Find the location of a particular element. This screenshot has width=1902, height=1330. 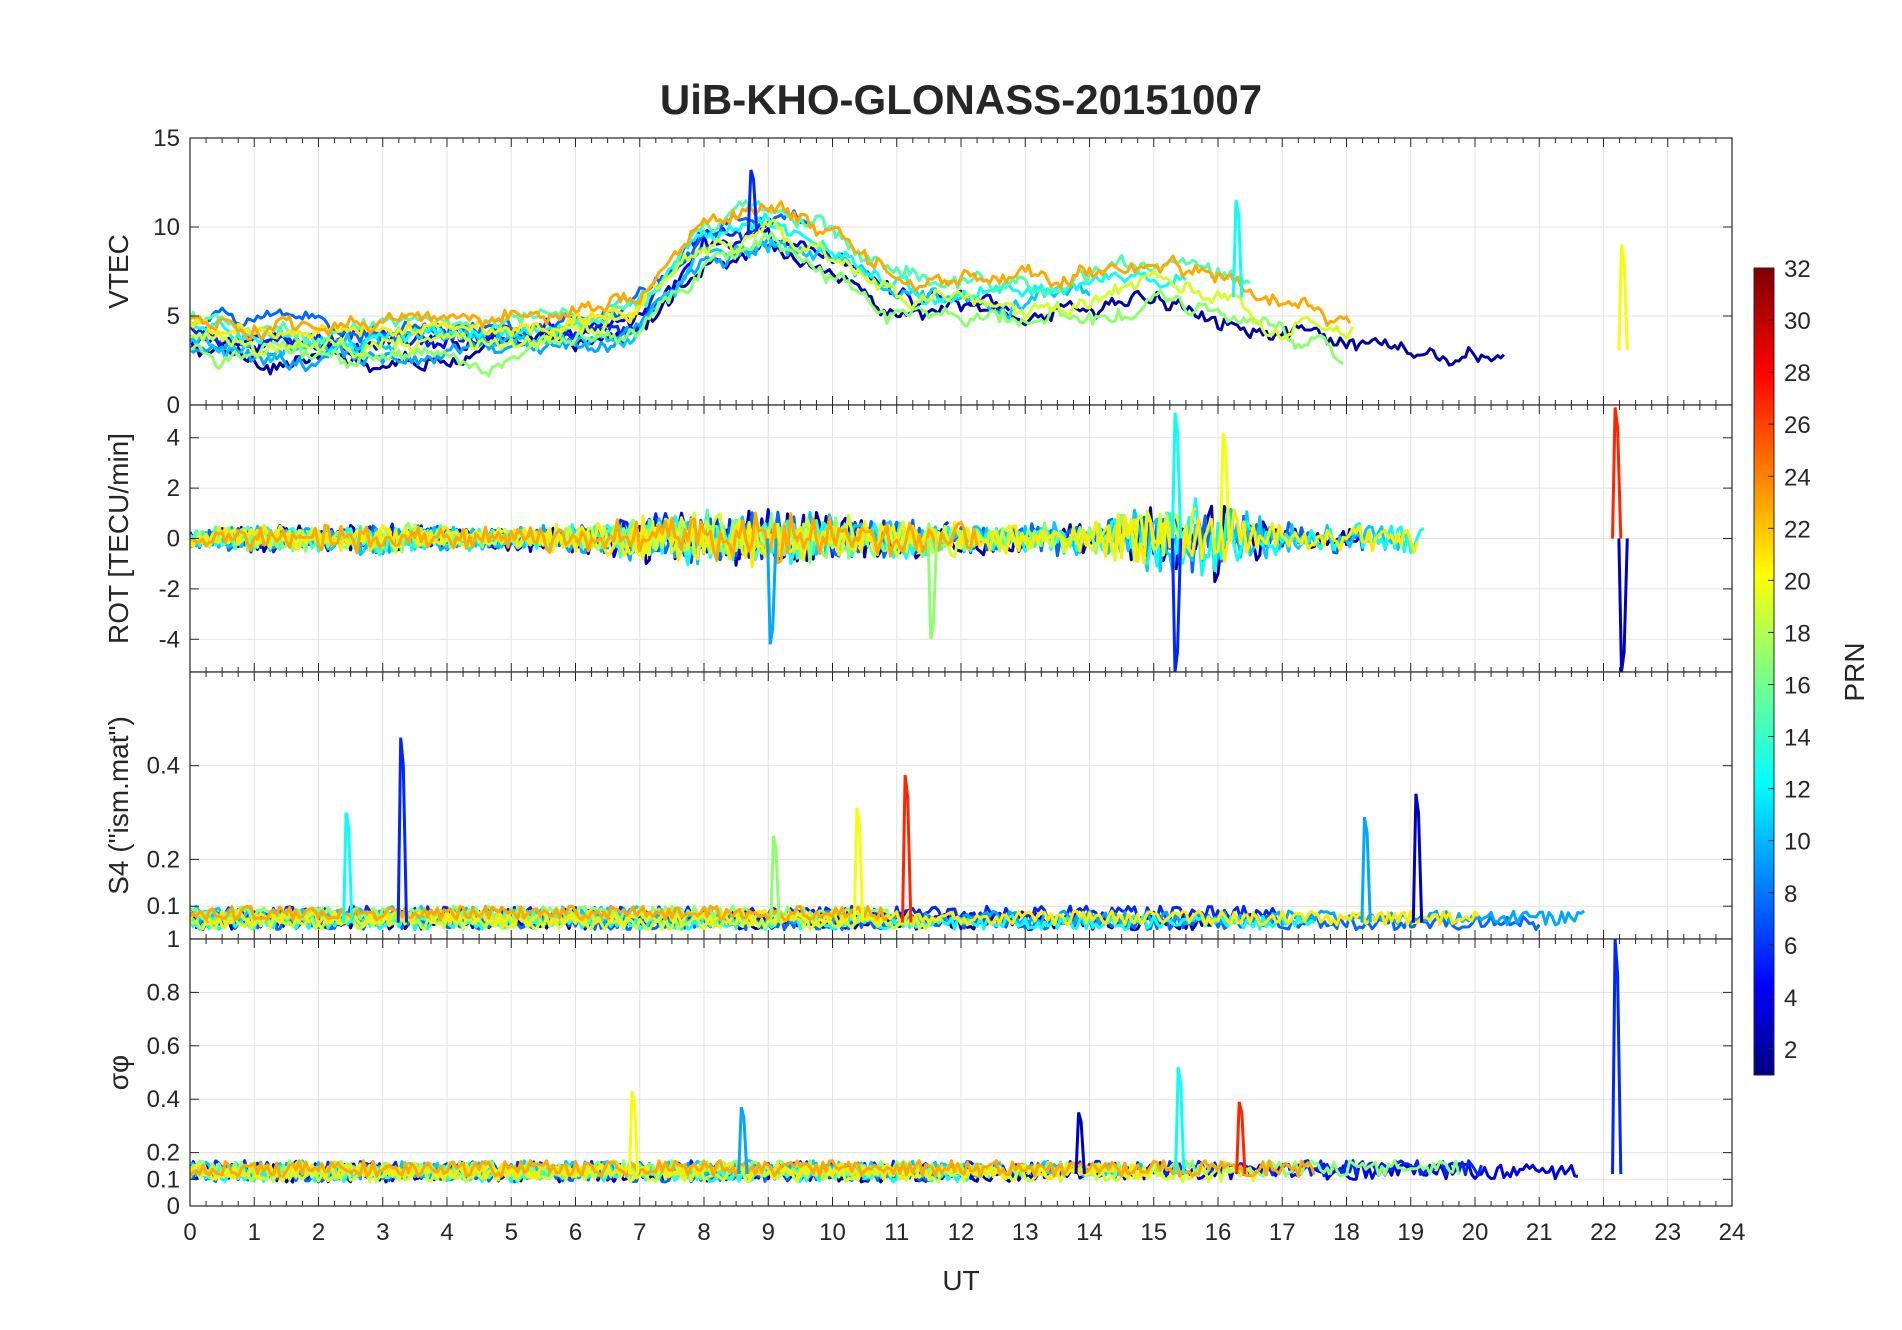

colorbar-tick-label: 8 is located at coordinates (1790, 894).